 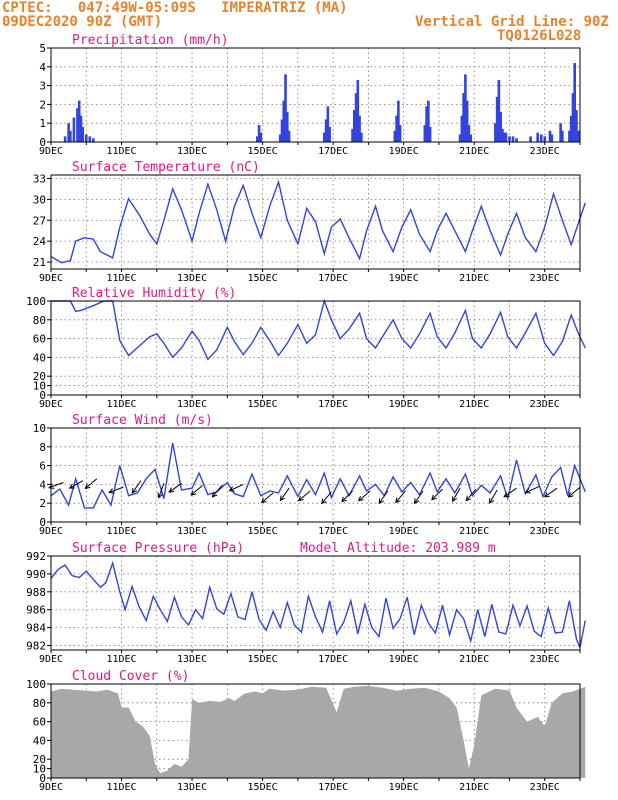 I want to click on y-tick-label: 5, so click(x=42, y=48).